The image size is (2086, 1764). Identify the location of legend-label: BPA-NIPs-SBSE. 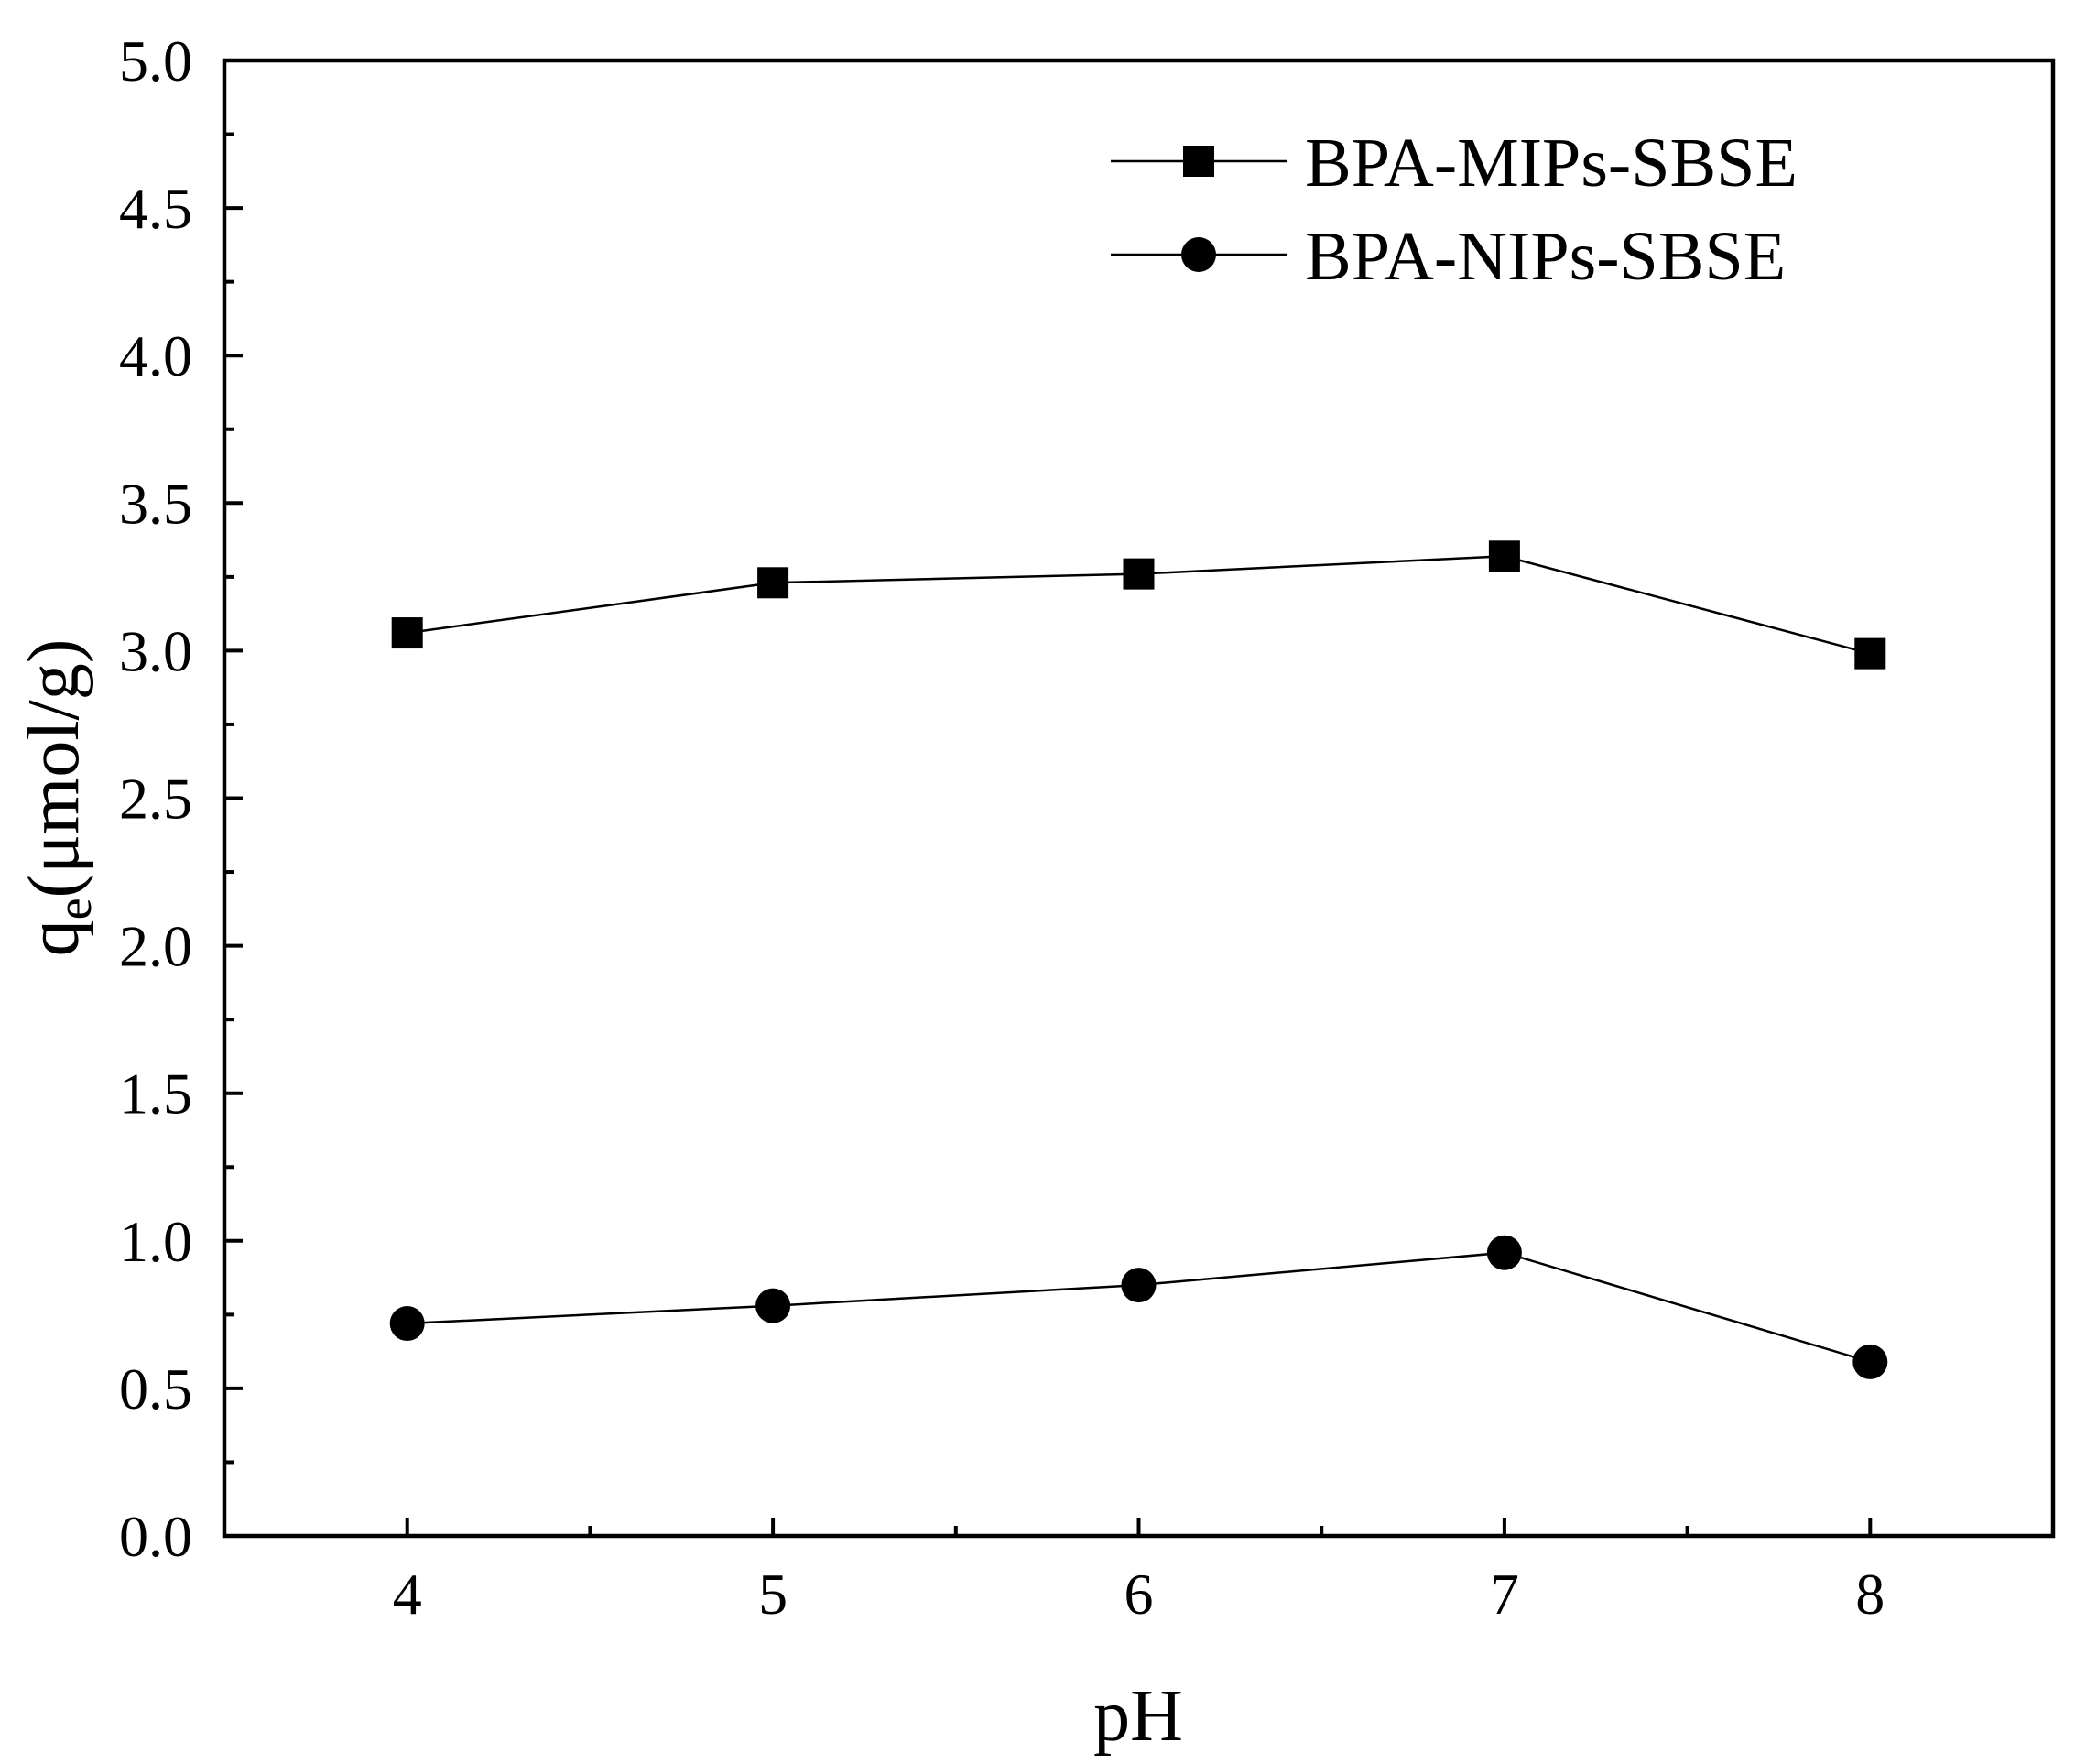
(1545, 256).